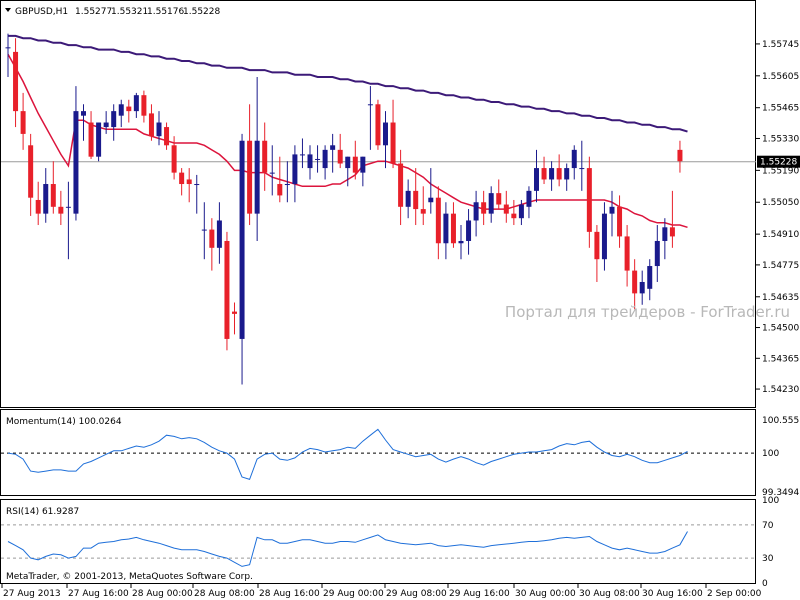  Describe the element at coordinates (770, 501) in the screenshot. I see `rsi-tick-label: 100` at that location.